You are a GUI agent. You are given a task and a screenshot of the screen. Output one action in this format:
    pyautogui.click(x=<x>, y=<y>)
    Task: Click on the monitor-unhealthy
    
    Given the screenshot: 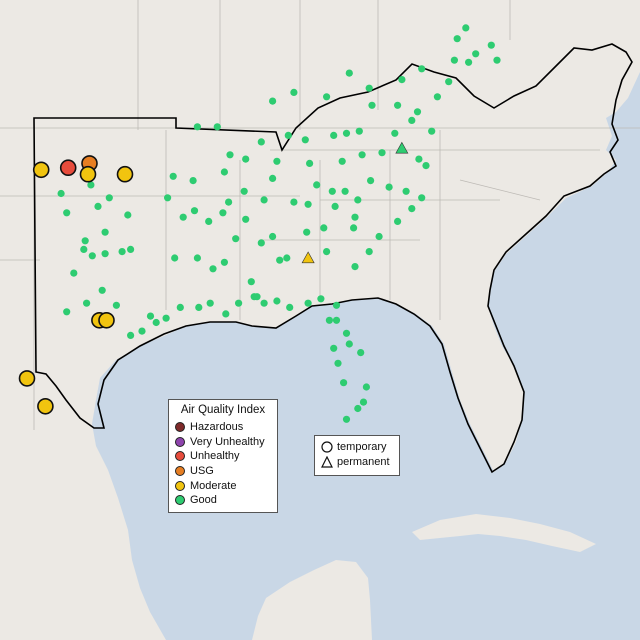 What is the action you would take?
    pyautogui.click(x=68, y=167)
    